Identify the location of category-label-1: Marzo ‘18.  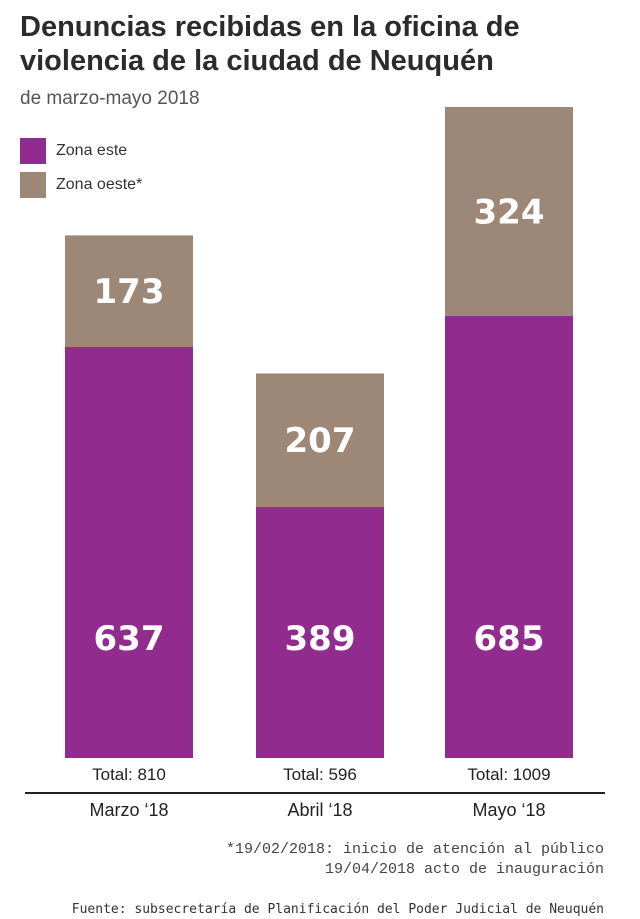
(128, 810).